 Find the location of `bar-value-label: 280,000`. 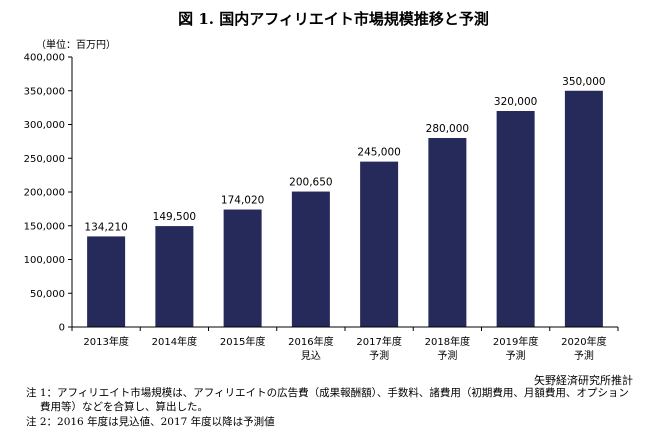

bar-value-label: 280,000 is located at coordinates (447, 129).